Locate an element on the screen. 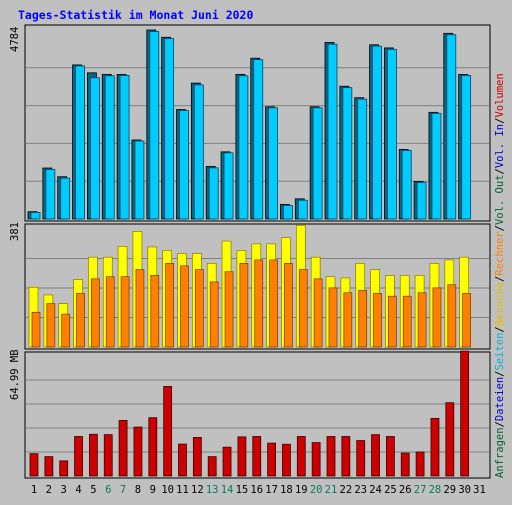  x-tick-label: 3 is located at coordinates (64, 490).